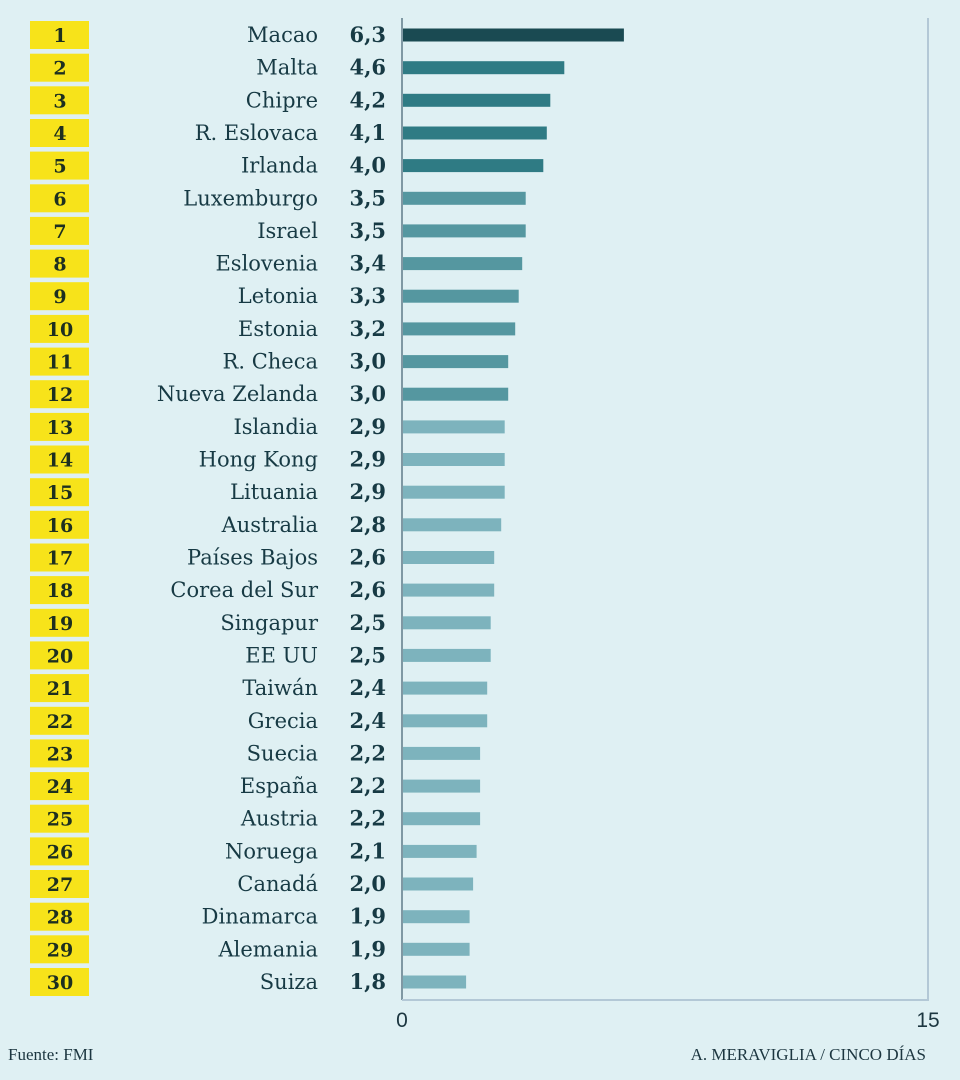 This screenshot has width=960, height=1080. I want to click on data-label: 4,1, so click(367, 132).